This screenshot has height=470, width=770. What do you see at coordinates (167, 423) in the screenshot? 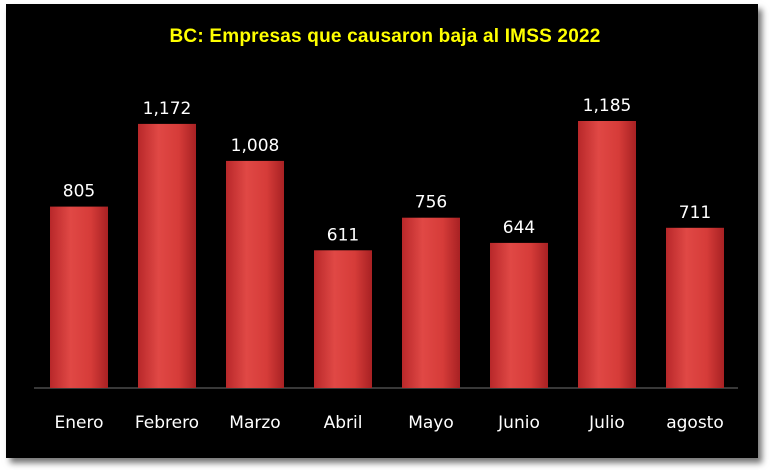
I see `category-label-febrero: Febrero` at bounding box center [167, 423].